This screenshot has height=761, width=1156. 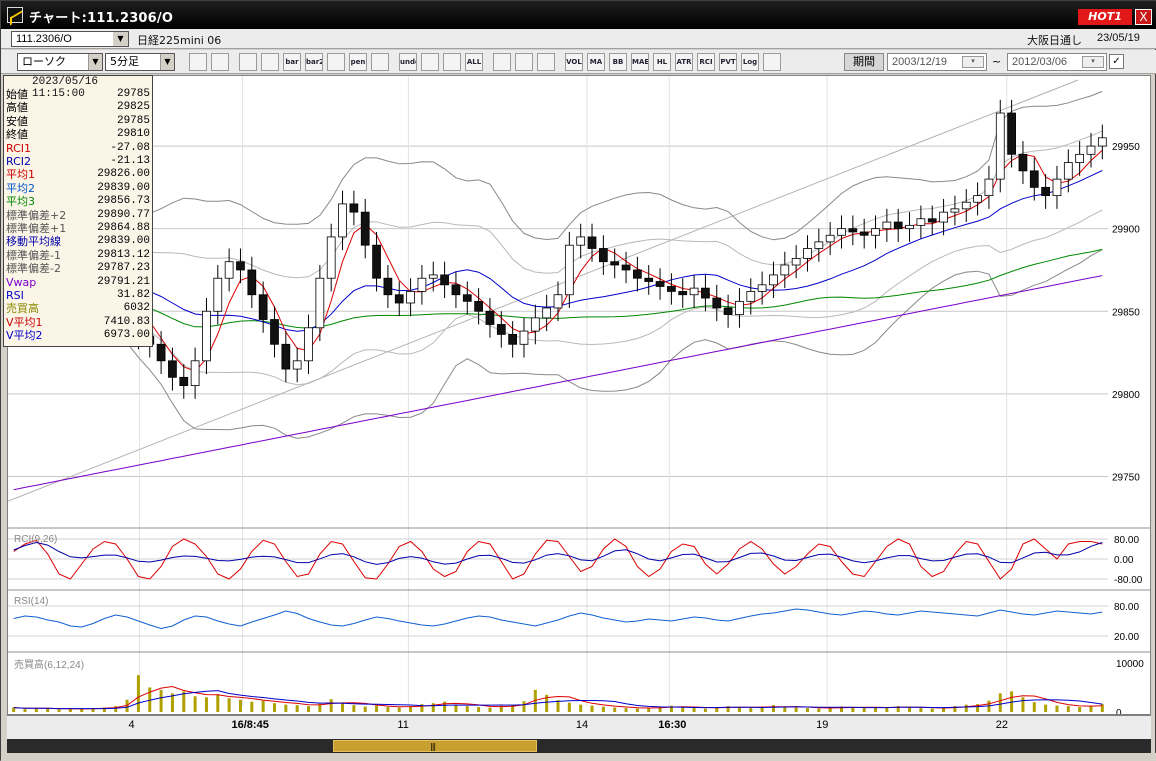 I want to click on info-value: -21.13, so click(x=130, y=161).